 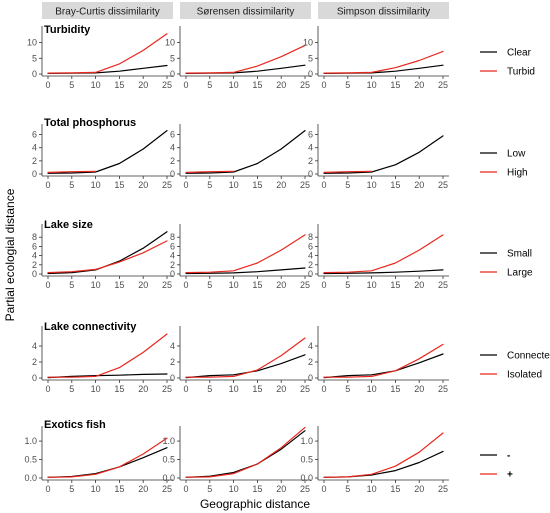 I want to click on legend-label-2: +, so click(x=510, y=475).